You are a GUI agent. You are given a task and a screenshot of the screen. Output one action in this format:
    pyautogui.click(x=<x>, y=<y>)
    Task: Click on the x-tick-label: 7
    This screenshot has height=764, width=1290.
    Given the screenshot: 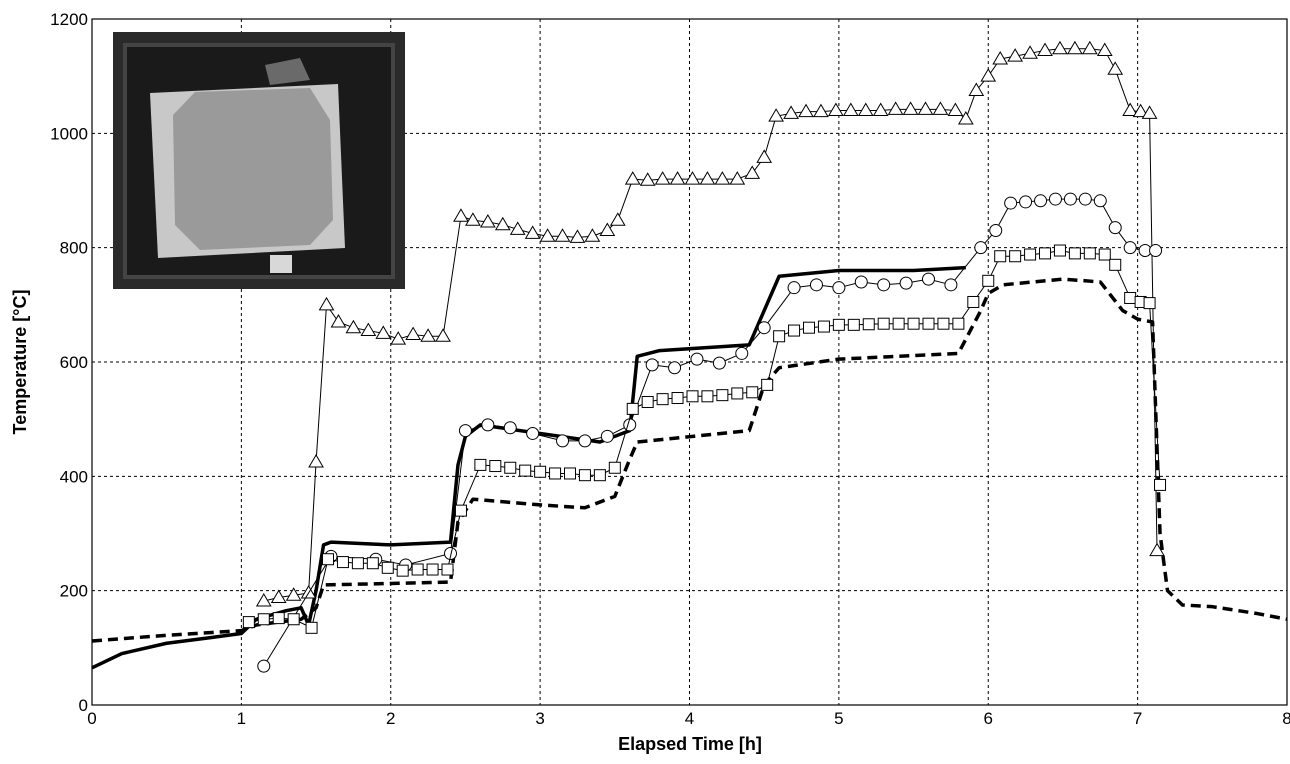 What is the action you would take?
    pyautogui.click(x=1137, y=718)
    